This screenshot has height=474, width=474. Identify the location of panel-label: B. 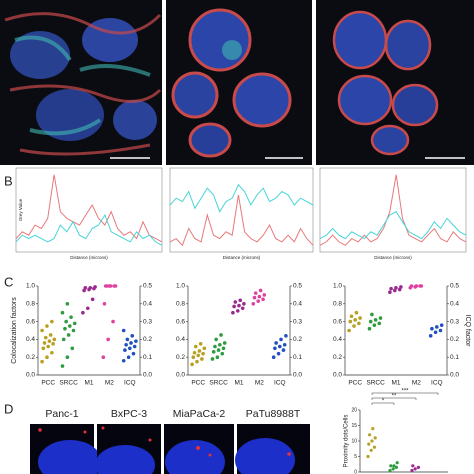
(8, 180).